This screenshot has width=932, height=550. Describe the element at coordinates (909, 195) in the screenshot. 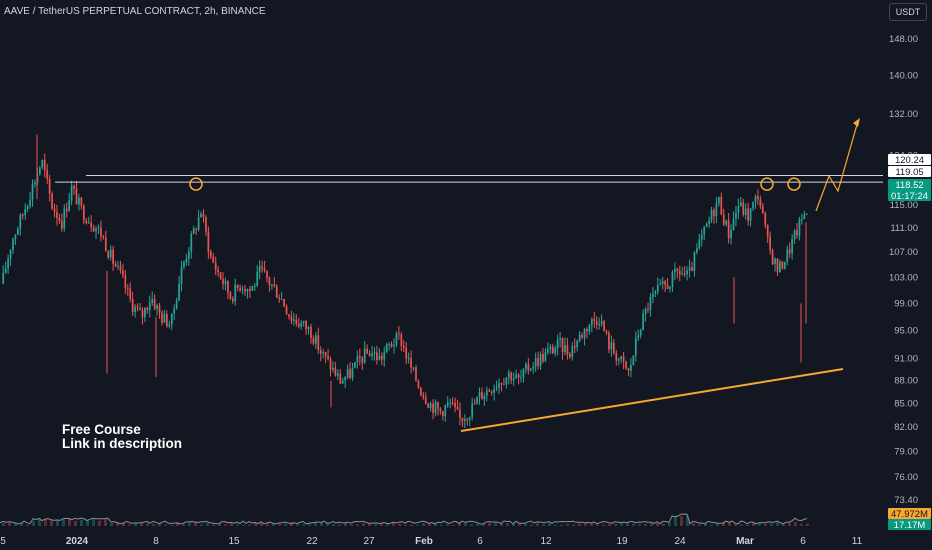

I see `price-label-countdown-bg` at that location.